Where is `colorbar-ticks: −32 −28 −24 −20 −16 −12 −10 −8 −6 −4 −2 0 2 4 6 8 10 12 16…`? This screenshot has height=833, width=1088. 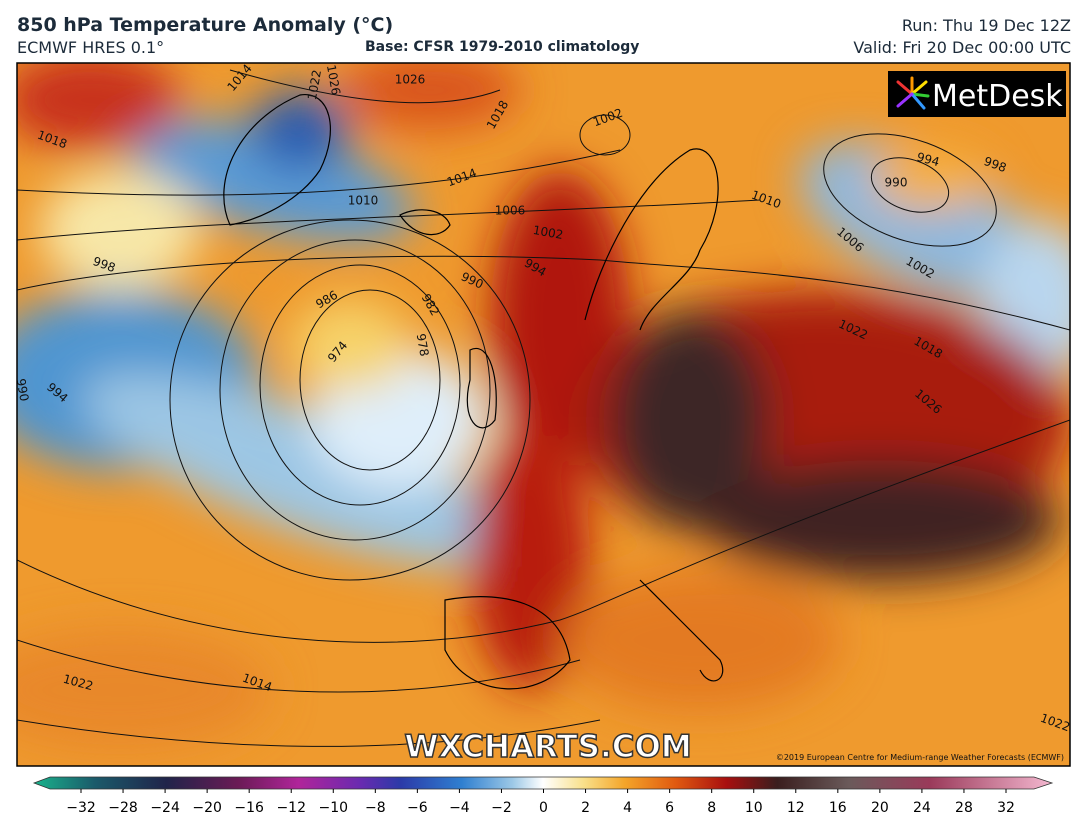
colorbar-ticks: −32 −28 −24 −20 −16 −12 −10 −8 −6 −4 −2 0 2 4 6 8 10 12 16… is located at coordinates (540, 802).